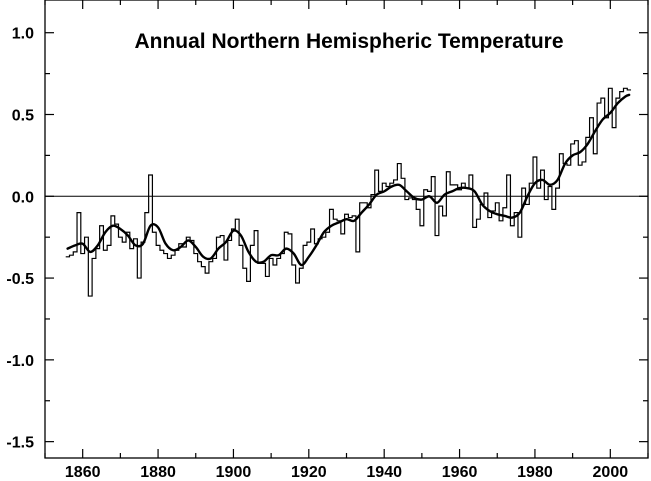 The image size is (651, 481). I want to click on x-tick-label: 1940, so click(384, 472).